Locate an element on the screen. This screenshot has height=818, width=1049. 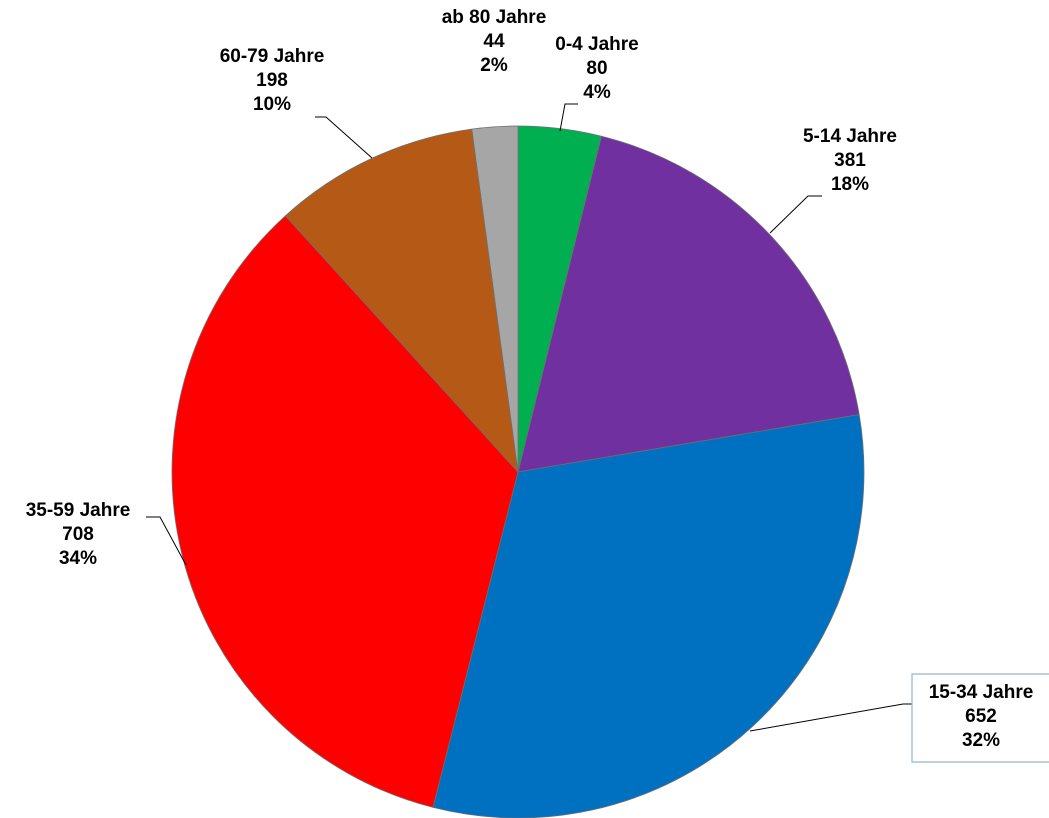
label-percent-15-34-jahre: 32% is located at coordinates (981, 740).